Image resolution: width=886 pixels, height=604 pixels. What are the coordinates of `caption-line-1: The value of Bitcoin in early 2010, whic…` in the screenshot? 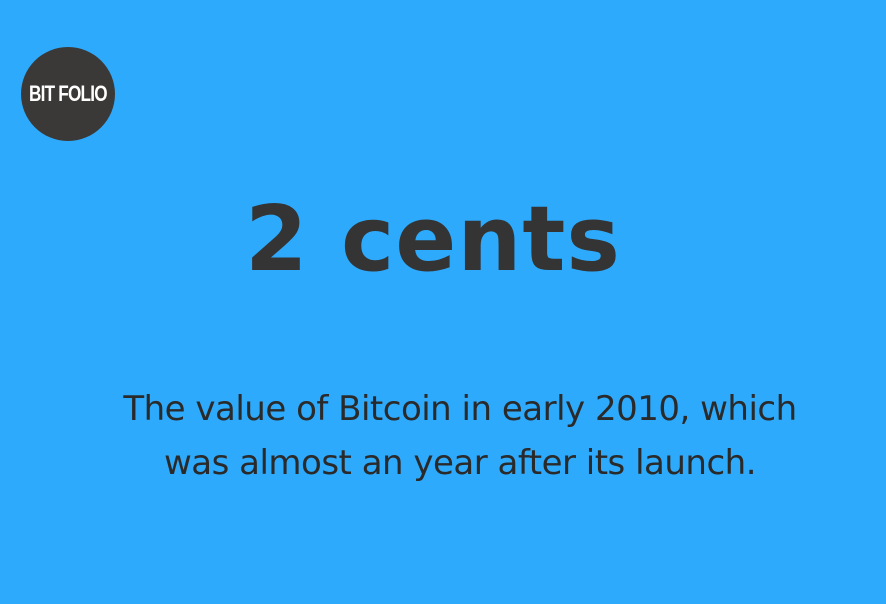 It's located at (460, 409).